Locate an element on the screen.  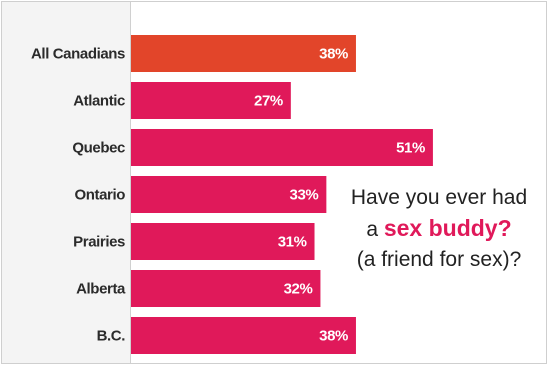
question-line-3: (a friend for sex)? is located at coordinates (439, 259).